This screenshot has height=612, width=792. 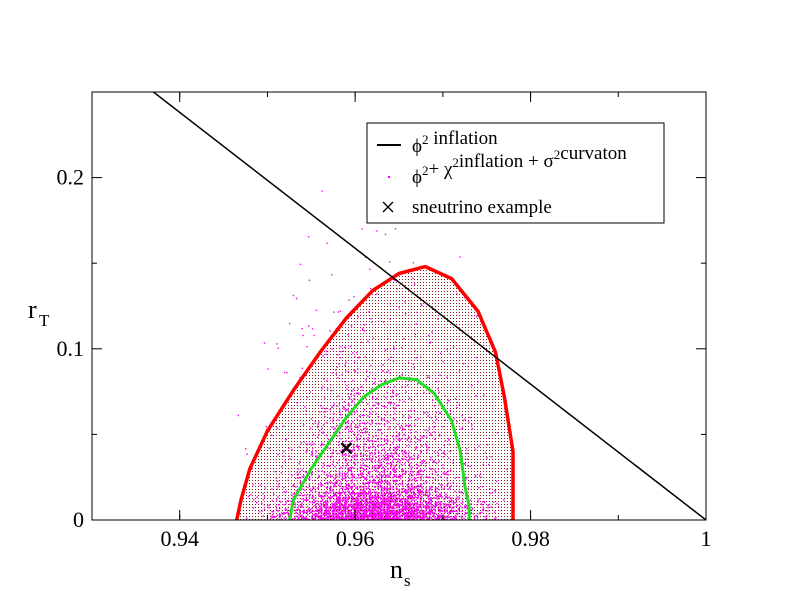 What do you see at coordinates (519, 165) in the screenshot?
I see `legend-entry-curvaton: ϕ2+ χ2inflation + σ2curvaton` at bounding box center [519, 165].